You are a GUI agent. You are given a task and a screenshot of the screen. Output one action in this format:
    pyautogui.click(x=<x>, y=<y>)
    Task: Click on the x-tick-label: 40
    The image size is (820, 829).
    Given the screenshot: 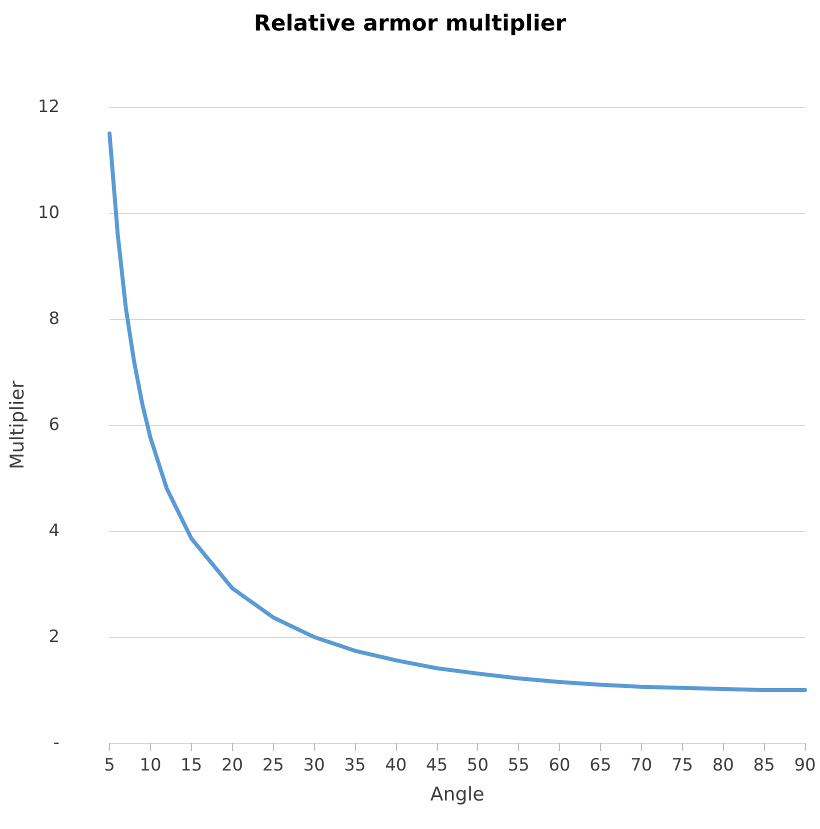 What is the action you would take?
    pyautogui.click(x=396, y=766)
    